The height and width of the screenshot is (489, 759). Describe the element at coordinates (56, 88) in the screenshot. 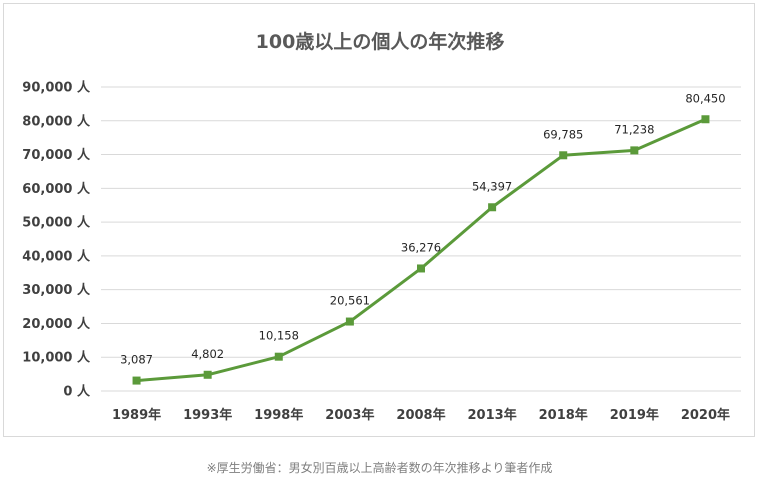

I see `y-tick-label: 90,000 人` at that location.